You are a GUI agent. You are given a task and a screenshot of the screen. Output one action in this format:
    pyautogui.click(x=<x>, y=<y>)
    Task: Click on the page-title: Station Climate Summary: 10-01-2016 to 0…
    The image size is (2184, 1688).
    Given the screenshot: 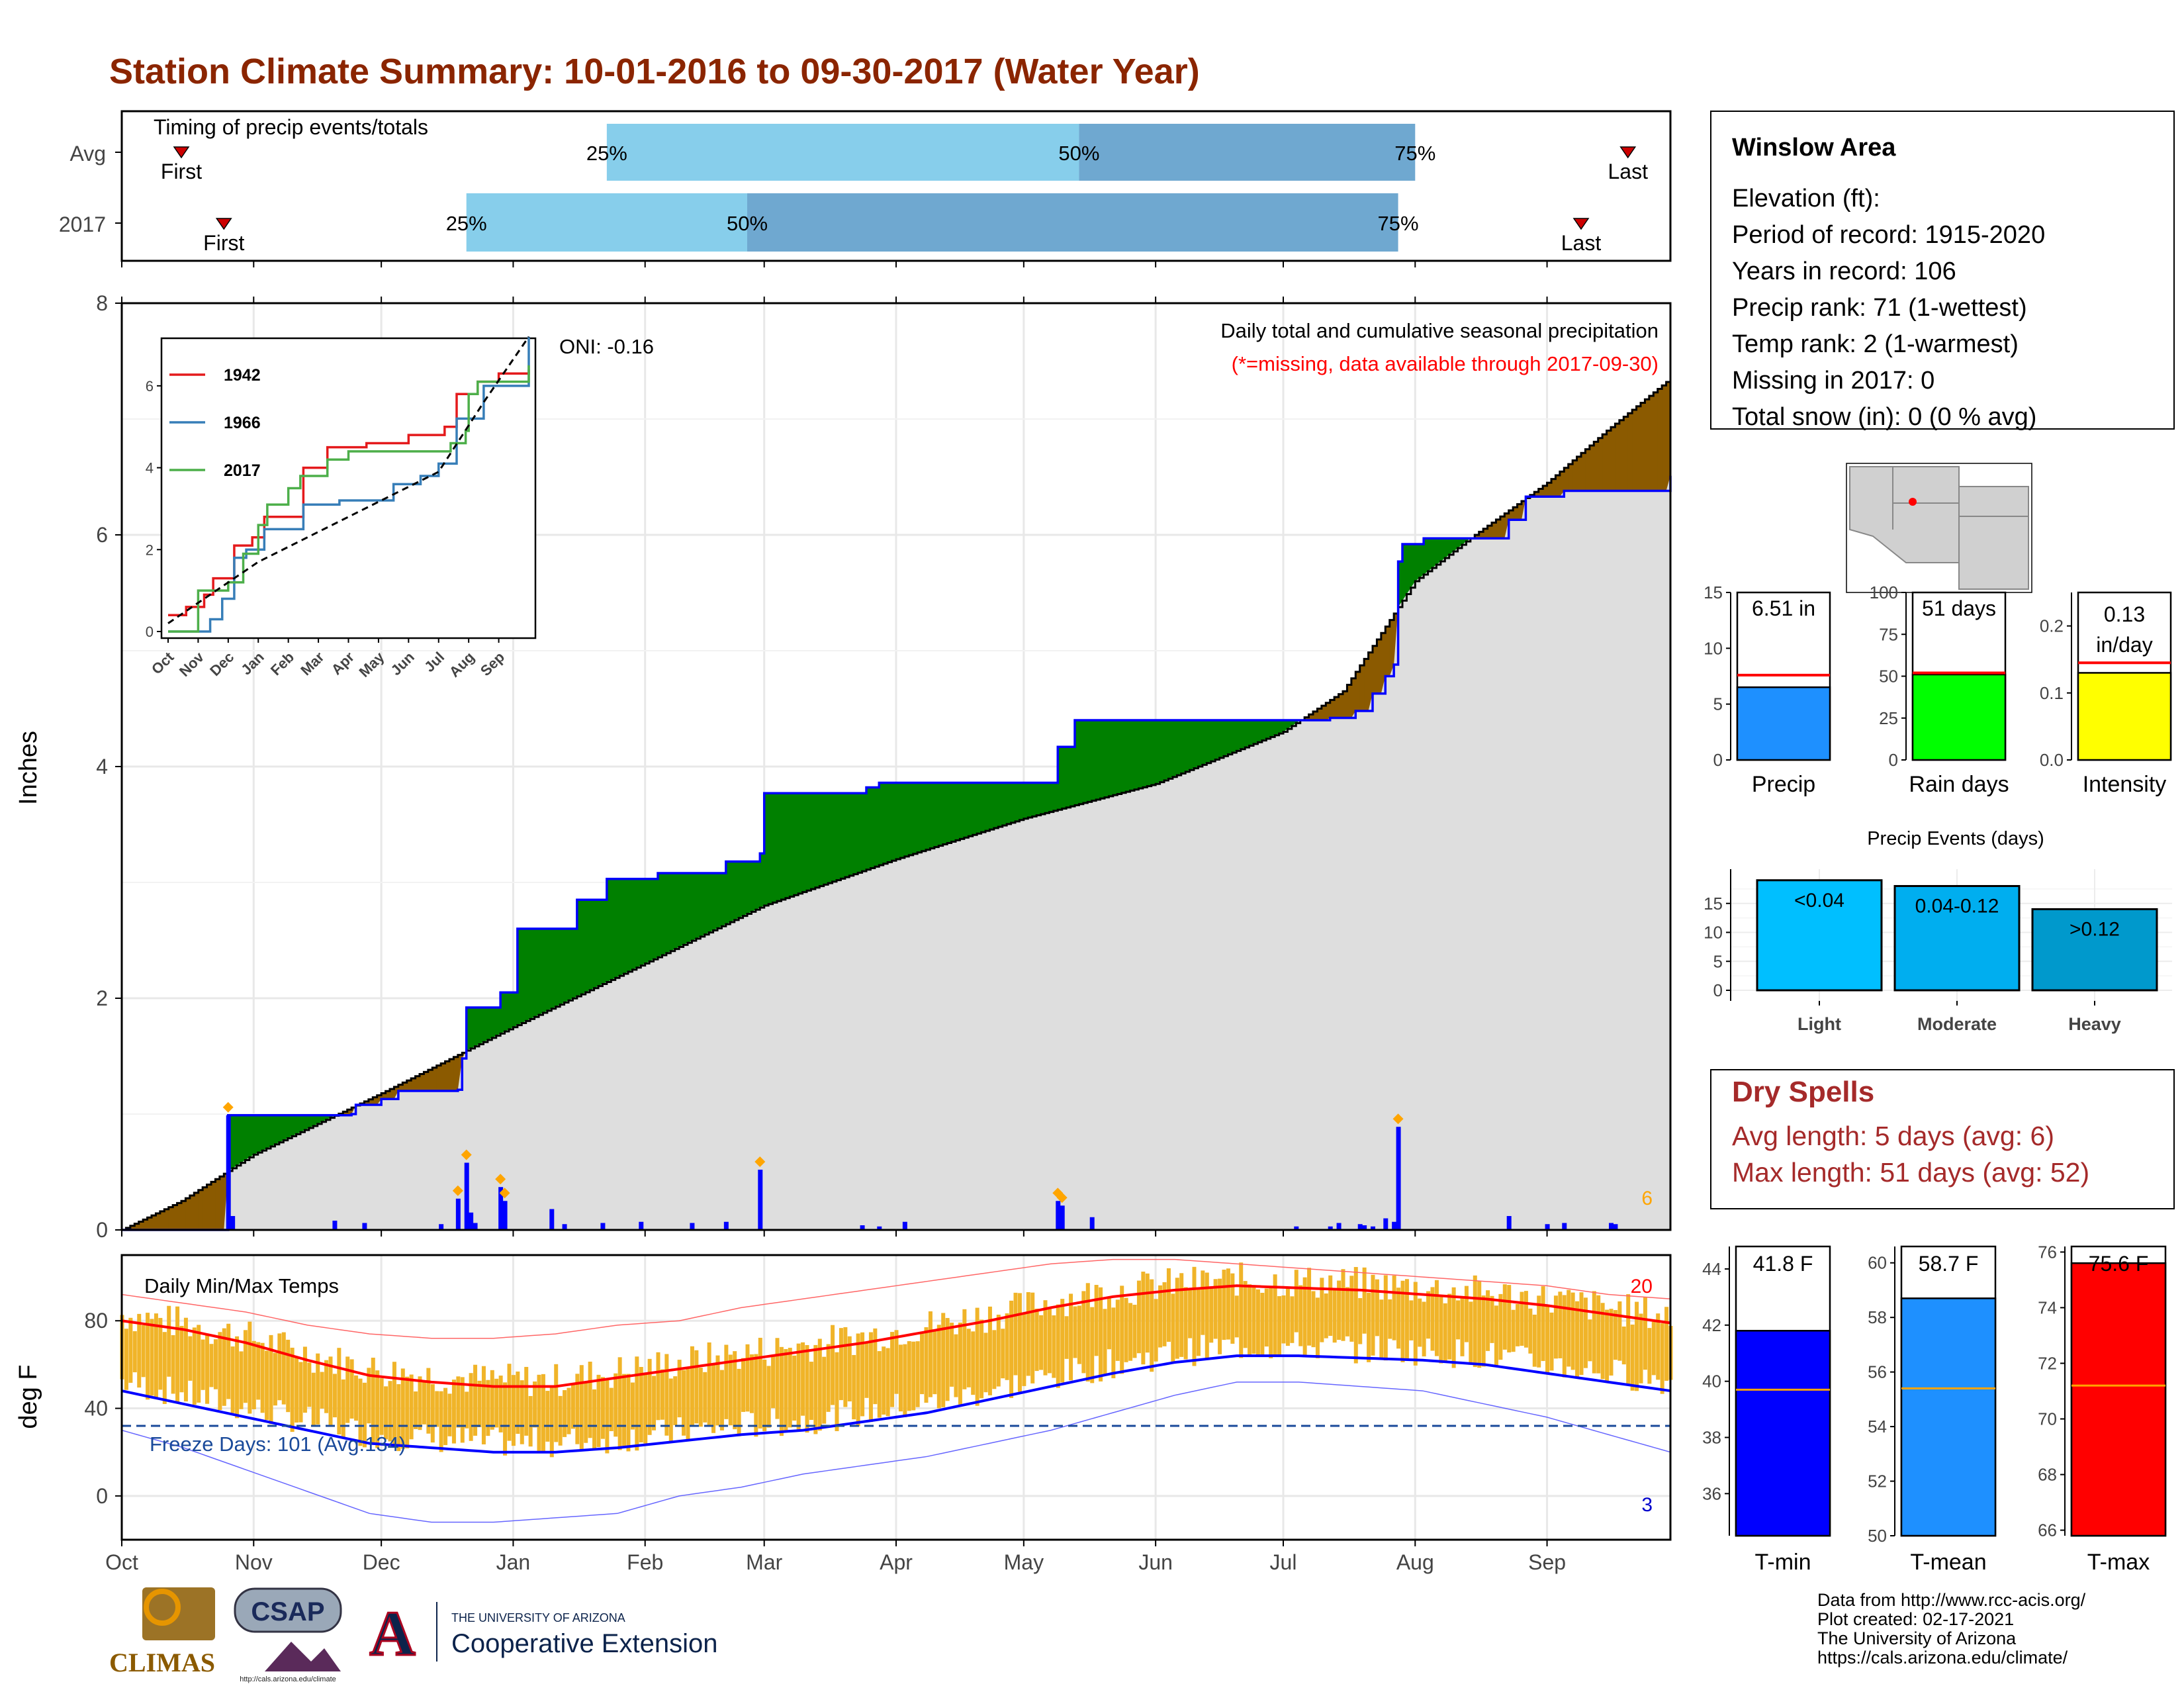 What is the action you would take?
    pyautogui.click(x=654, y=71)
    